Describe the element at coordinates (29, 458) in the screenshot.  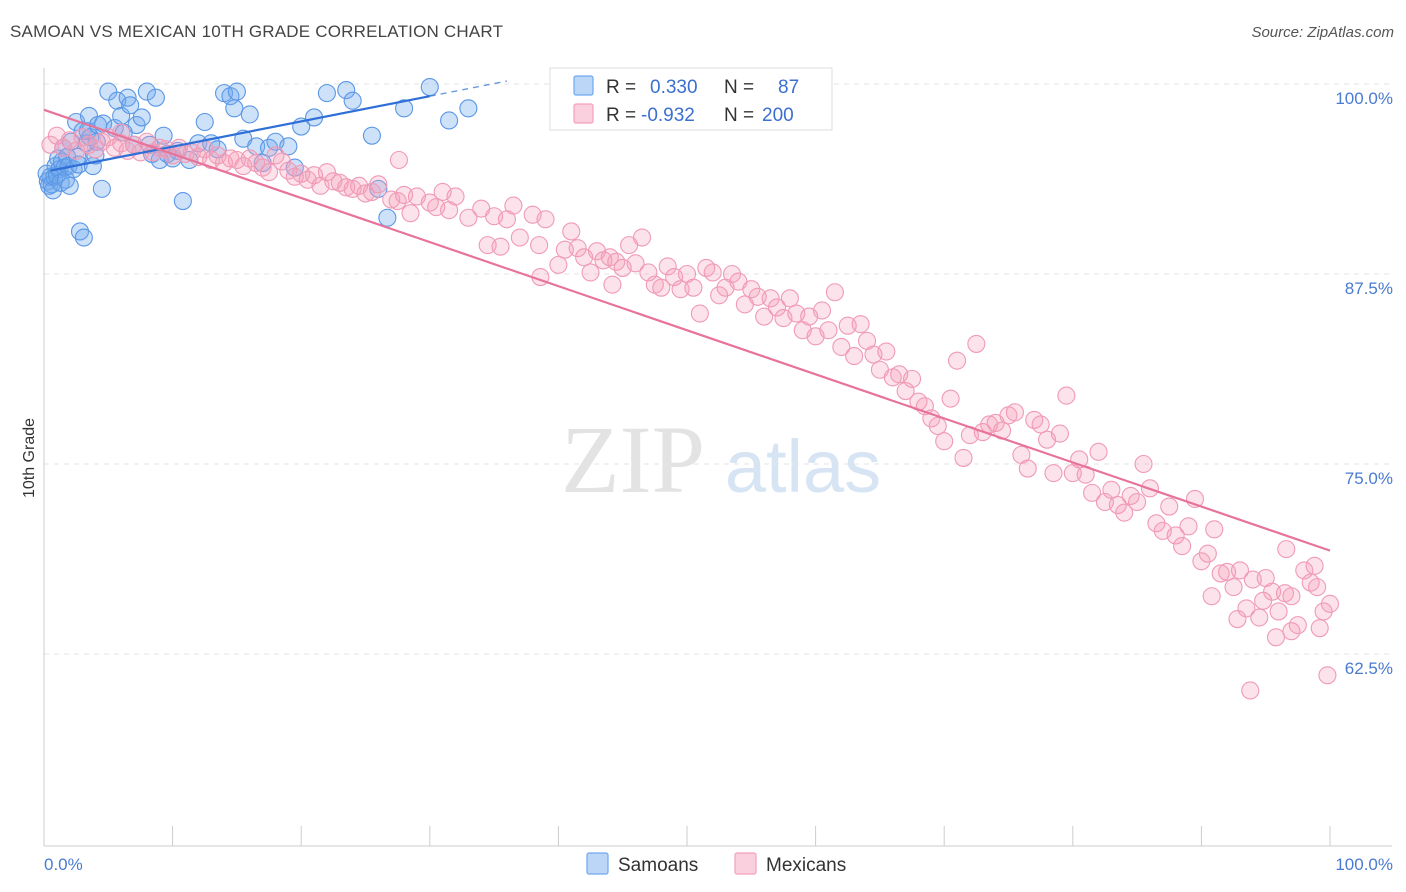
I see `y-axis-label: 10th Grade` at that location.